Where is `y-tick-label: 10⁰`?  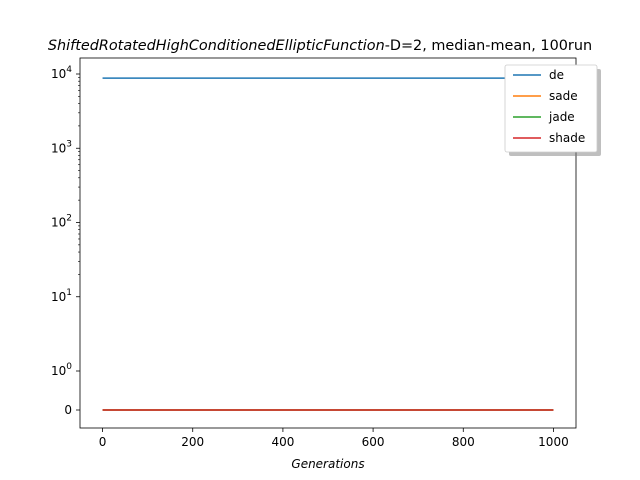 y-tick-label: 10⁰ is located at coordinates (61, 370).